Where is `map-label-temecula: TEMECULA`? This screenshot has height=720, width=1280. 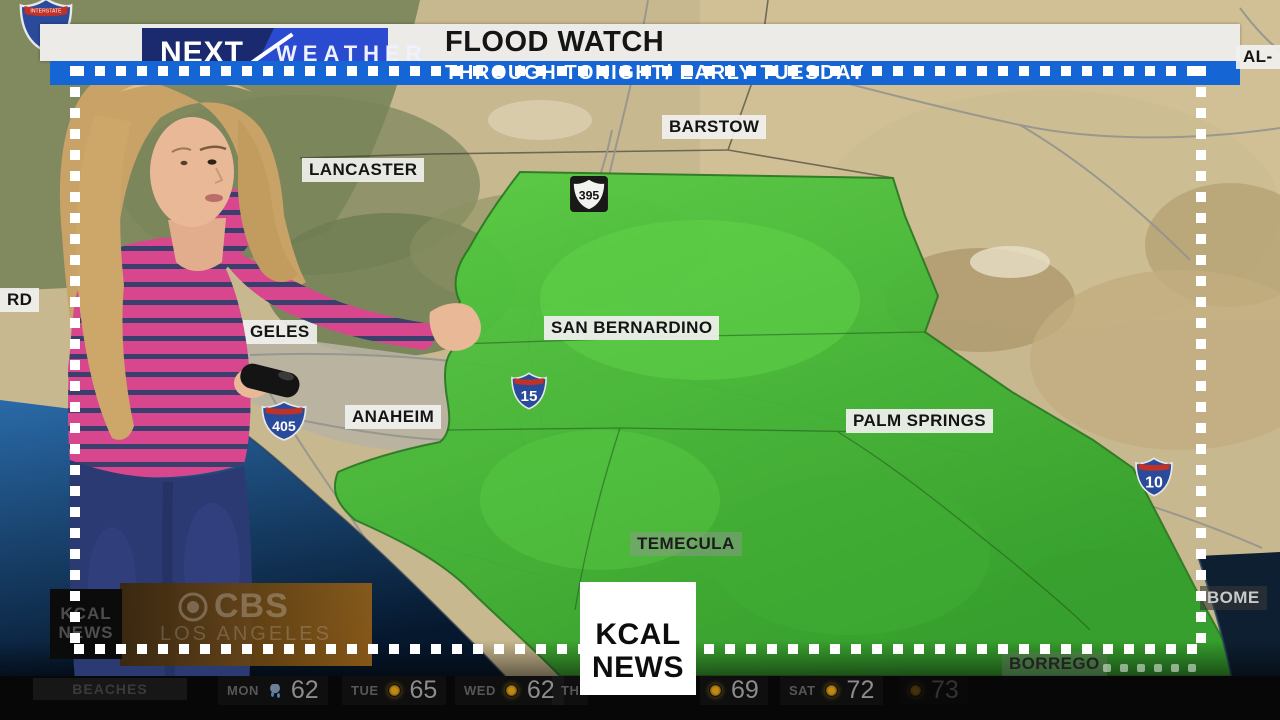
map-label-temecula: TEMECULA is located at coordinates (686, 544).